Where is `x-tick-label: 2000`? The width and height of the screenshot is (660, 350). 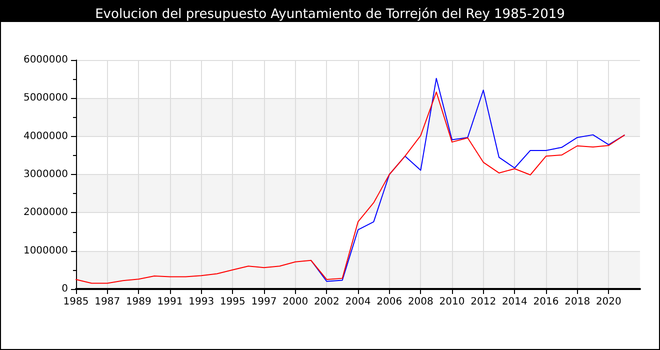
x-tick-label: 2000 is located at coordinates (295, 302).